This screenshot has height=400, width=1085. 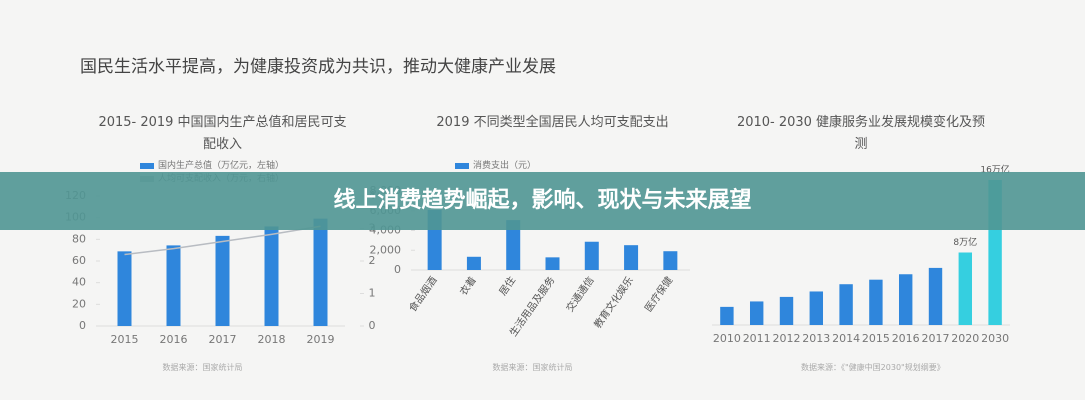 I want to click on x-tick-label: 衣着, so click(x=468, y=286).